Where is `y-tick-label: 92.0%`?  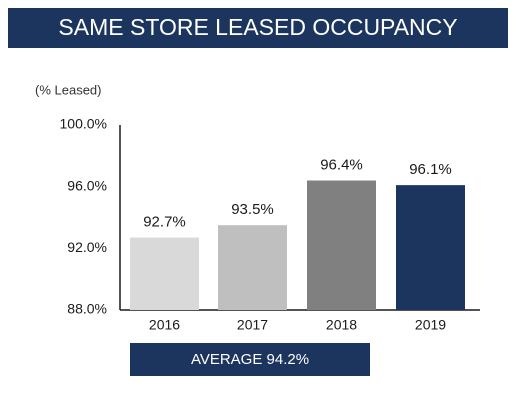 y-tick-label: 92.0% is located at coordinates (87, 247).